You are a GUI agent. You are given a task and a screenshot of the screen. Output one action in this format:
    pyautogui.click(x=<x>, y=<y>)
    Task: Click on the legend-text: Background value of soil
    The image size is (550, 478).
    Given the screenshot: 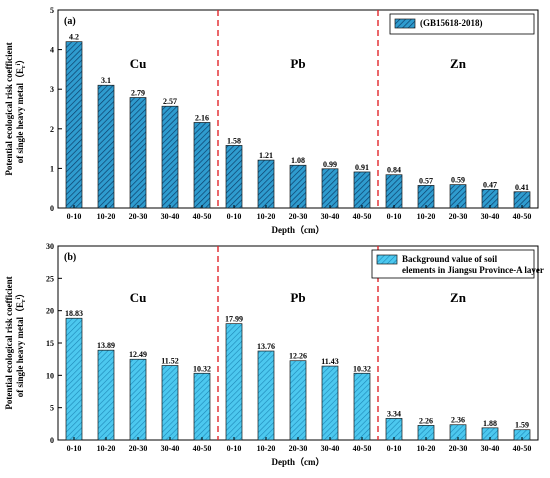 What is the action you would take?
    pyautogui.click(x=450, y=259)
    